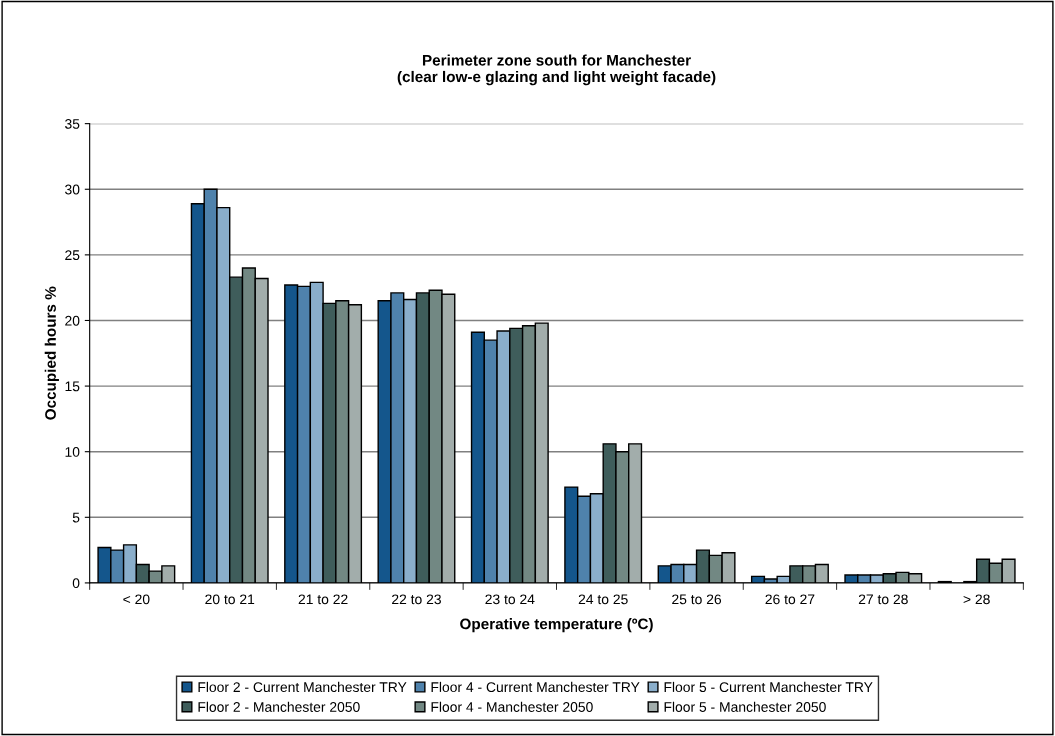  What do you see at coordinates (72, 189) in the screenshot?
I see `y-tick-label: 30` at bounding box center [72, 189].